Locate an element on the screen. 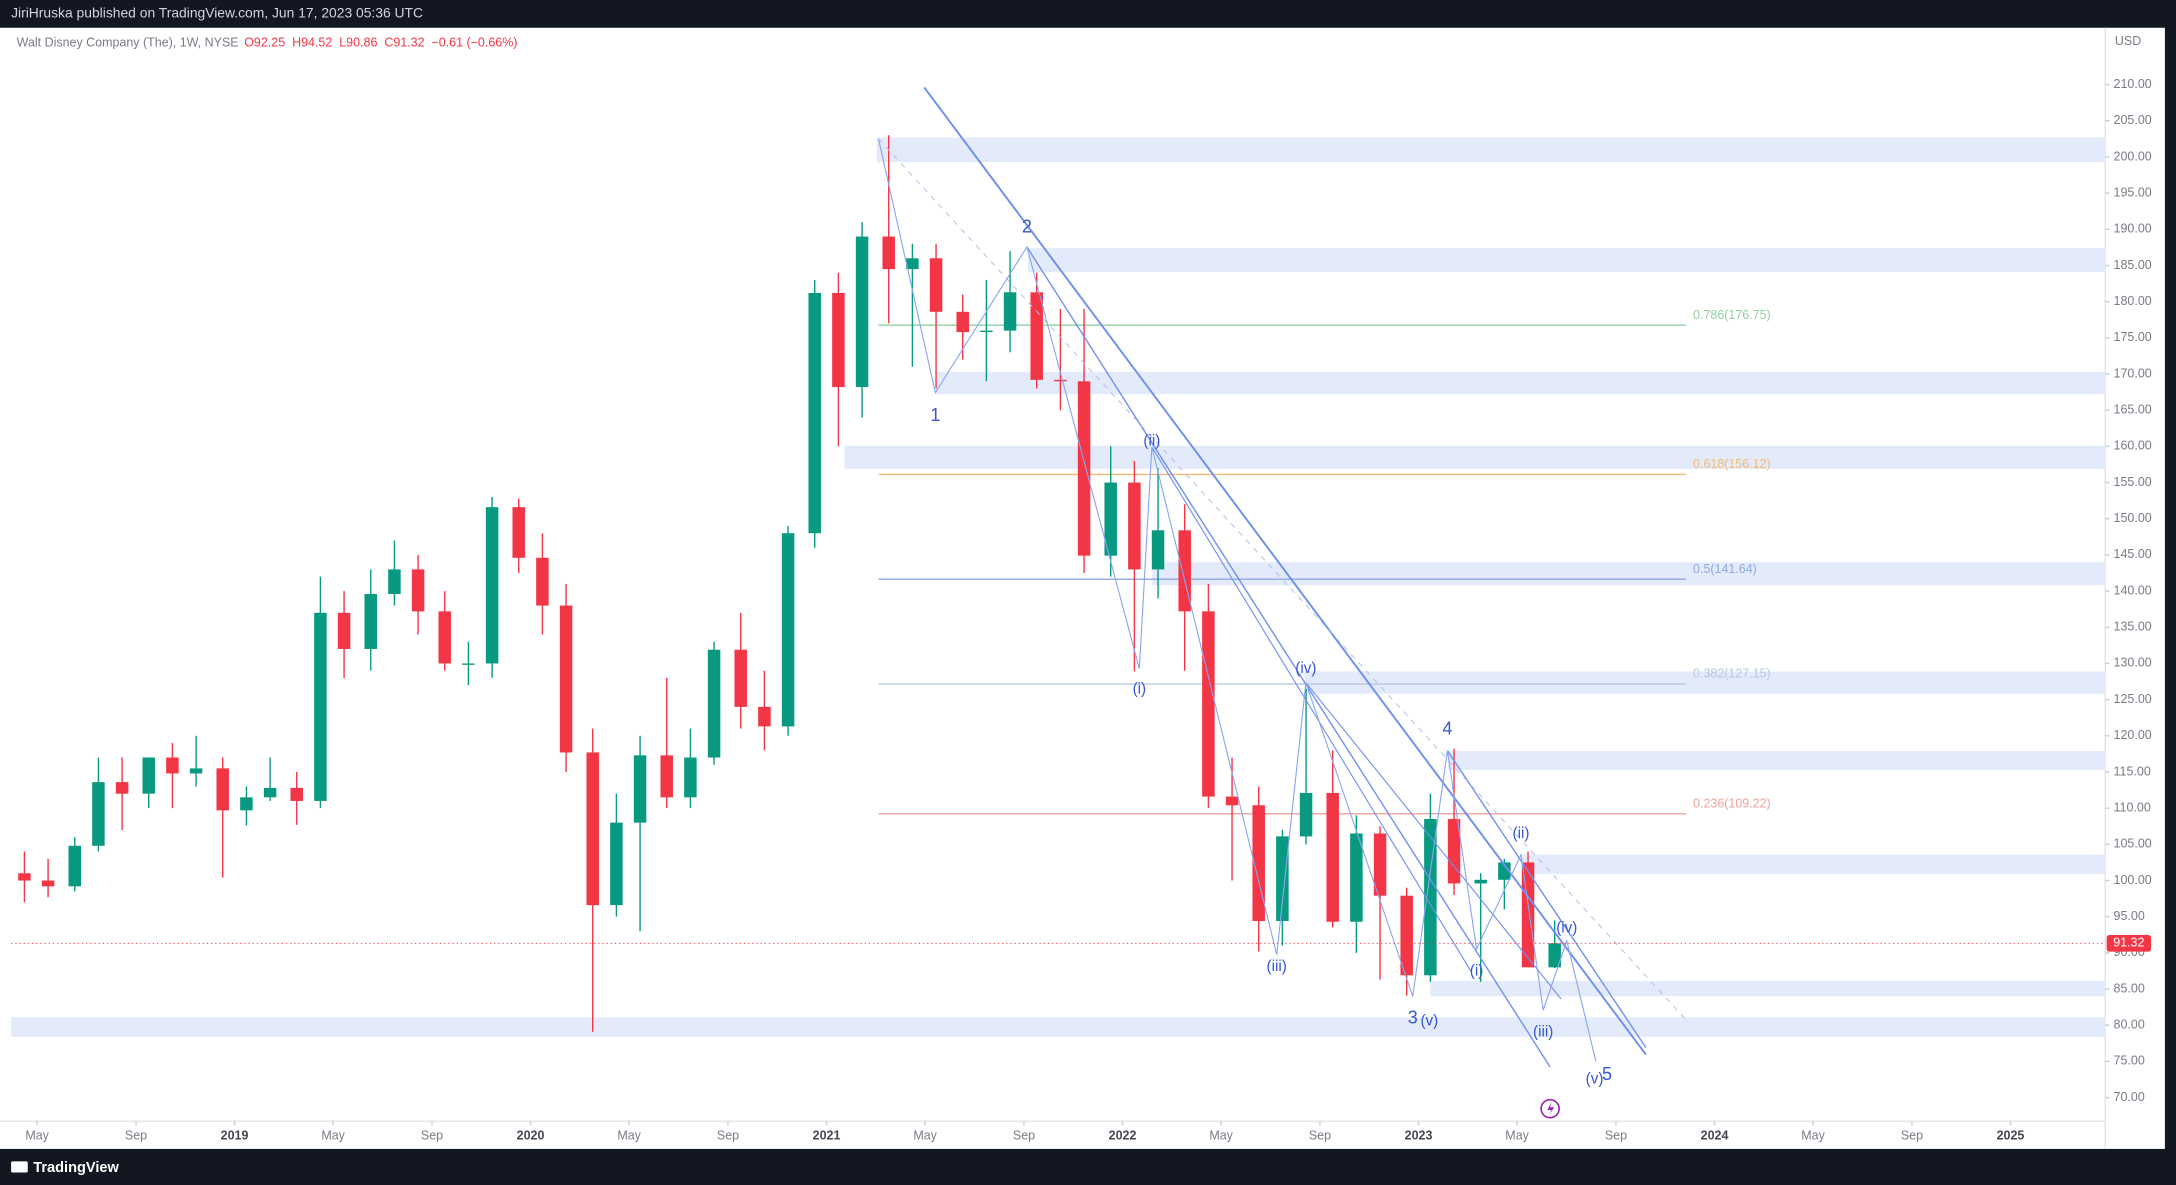 The image size is (2176, 1185). logo: TradingView is located at coordinates (65, 1168).